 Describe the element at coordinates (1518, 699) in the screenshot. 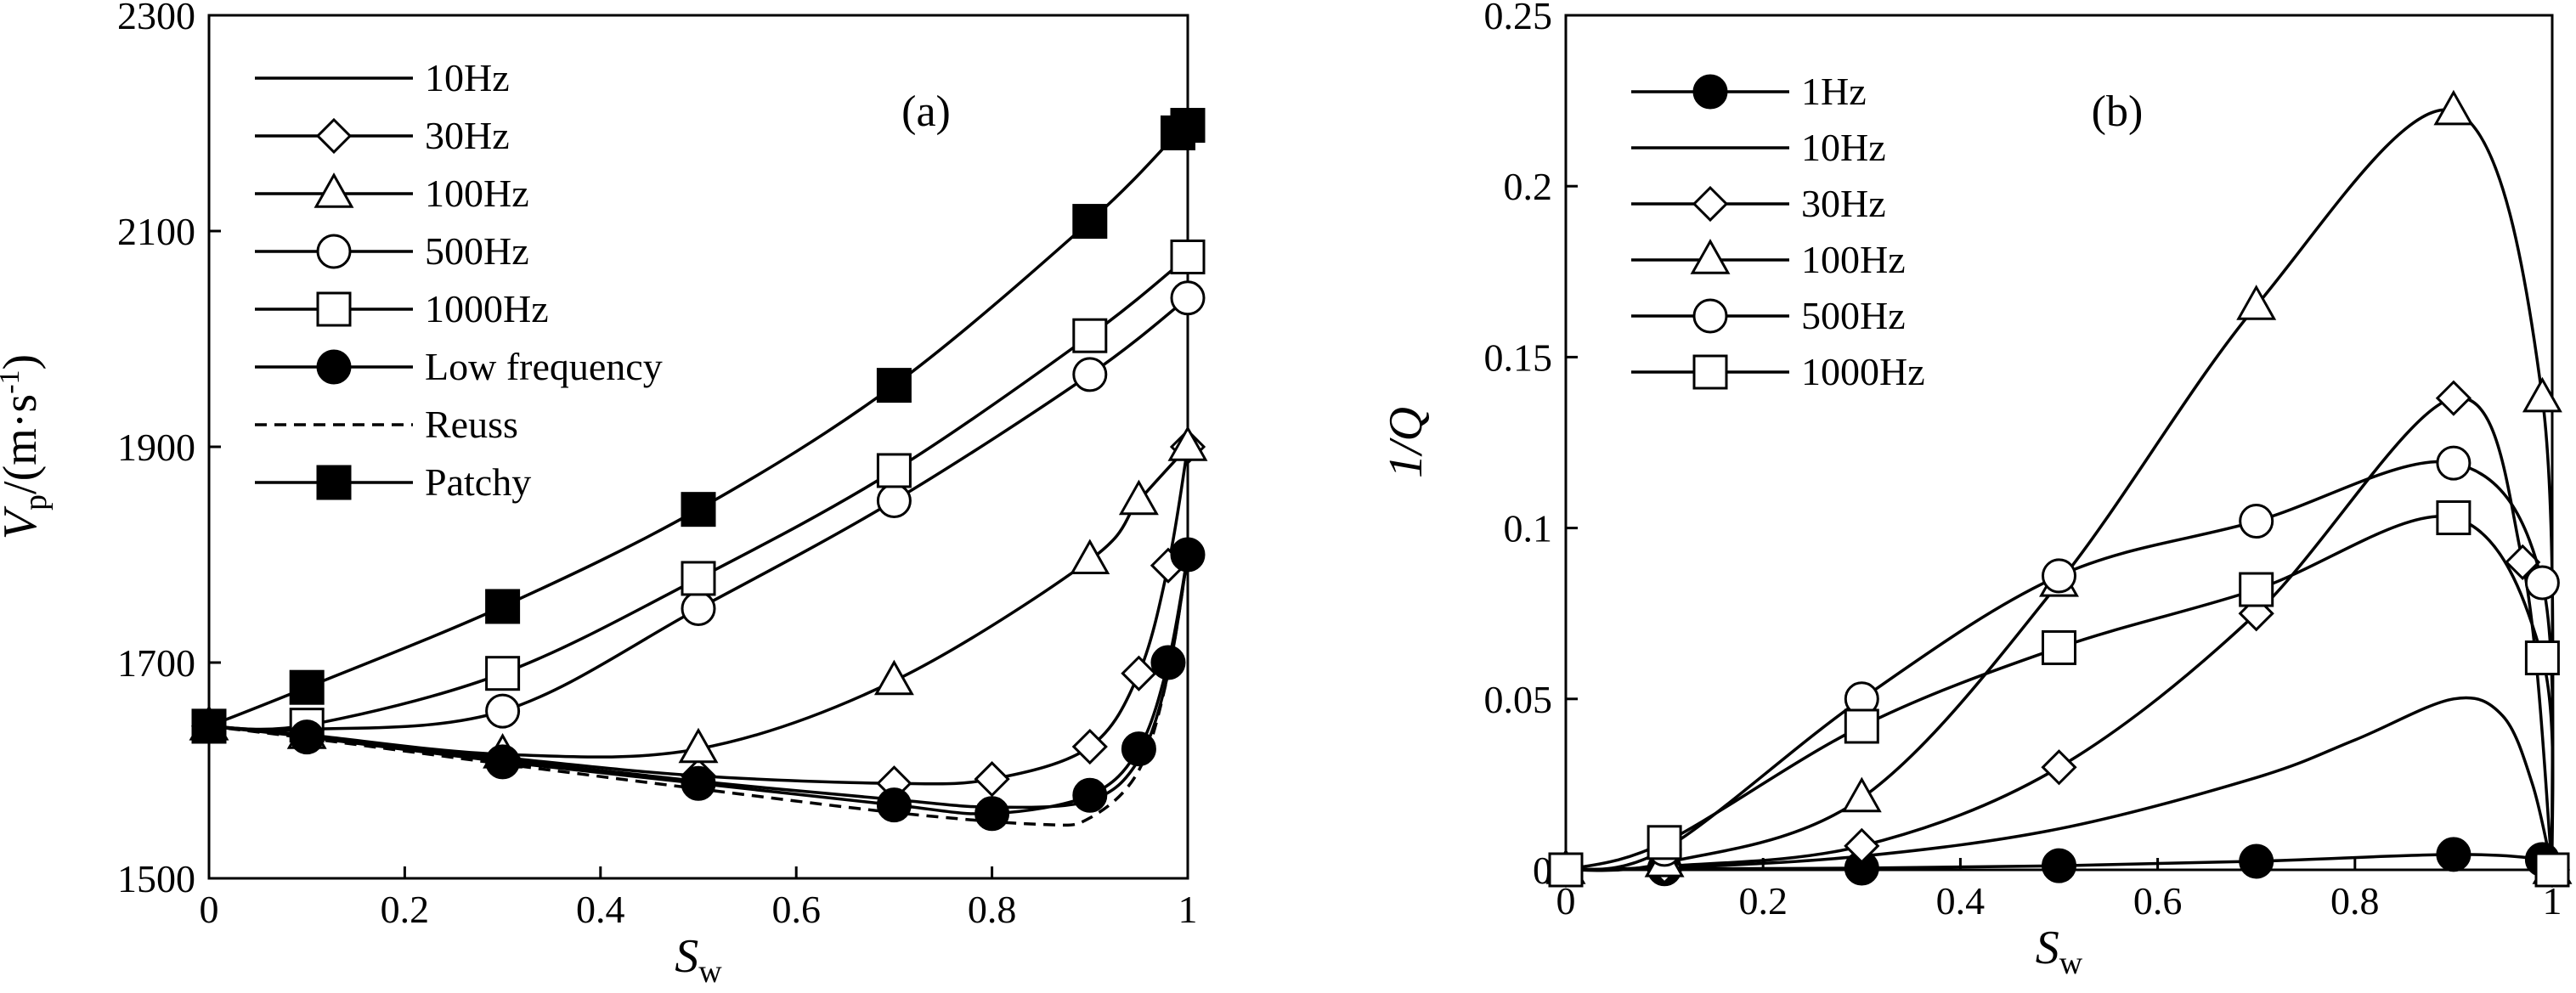

I see `y-tick-label: 0.05` at that location.